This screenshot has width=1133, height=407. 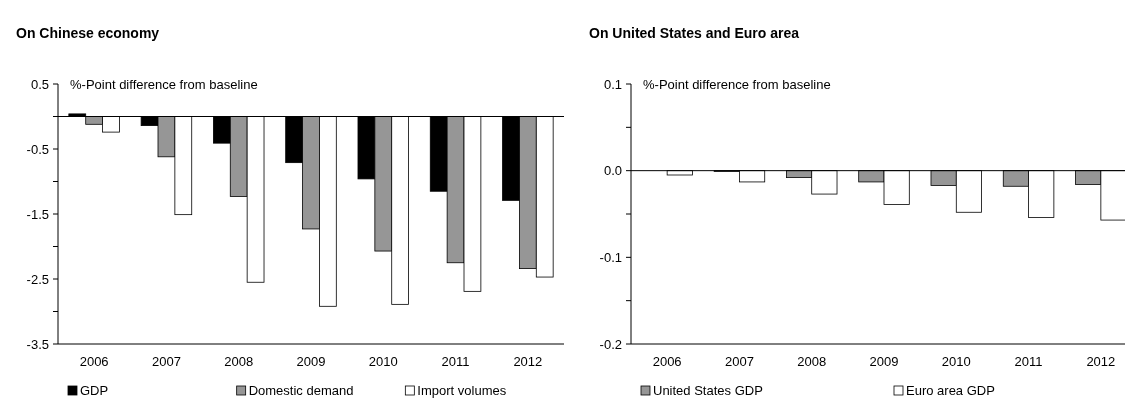 What do you see at coordinates (37, 214) in the screenshot?
I see `y-tick-label: -1.5` at bounding box center [37, 214].